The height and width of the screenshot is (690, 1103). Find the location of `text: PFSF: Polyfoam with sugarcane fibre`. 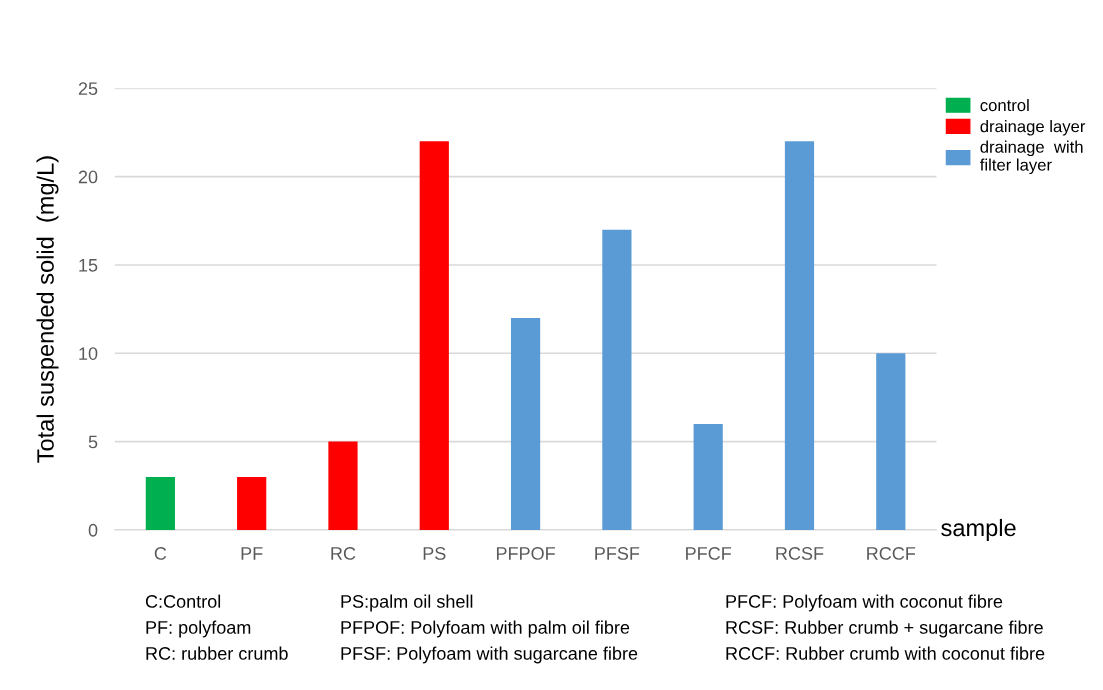

text: PFSF: Polyfoam with sugarcane fibre is located at coordinates (489, 655).